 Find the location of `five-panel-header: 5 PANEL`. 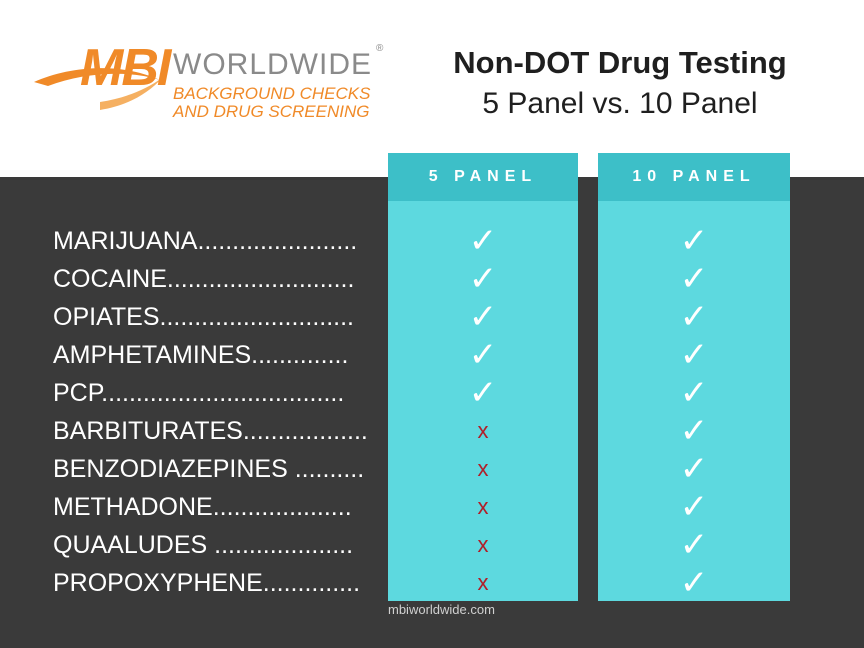

five-panel-header: 5 PANEL is located at coordinates (483, 177).